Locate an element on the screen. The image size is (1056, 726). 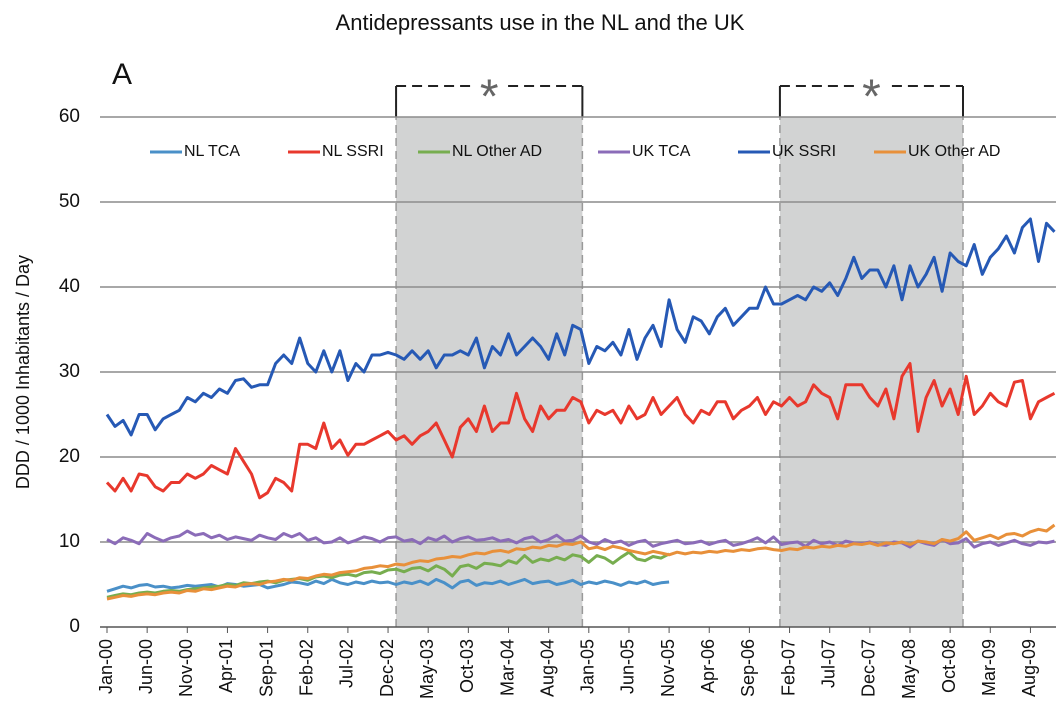
legend-label: NL TCA is located at coordinates (212, 151).